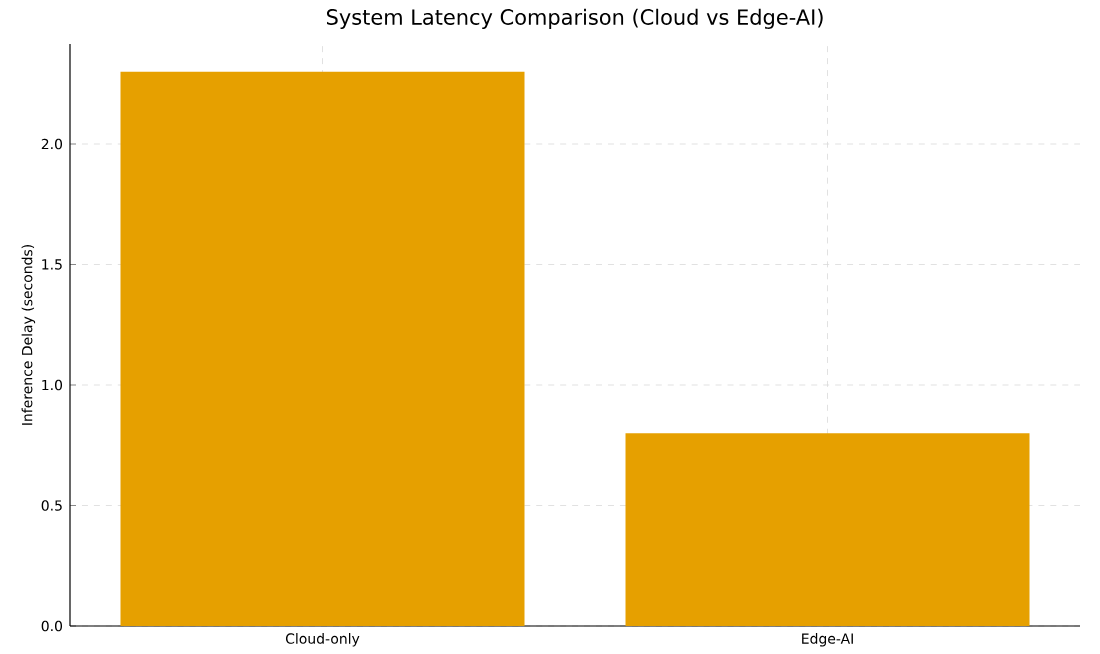 The image size is (1100, 654). What do you see at coordinates (574, 18) in the screenshot?
I see `chart-title: System Latency Comparison (Cloud vs Edge-AI)` at bounding box center [574, 18].